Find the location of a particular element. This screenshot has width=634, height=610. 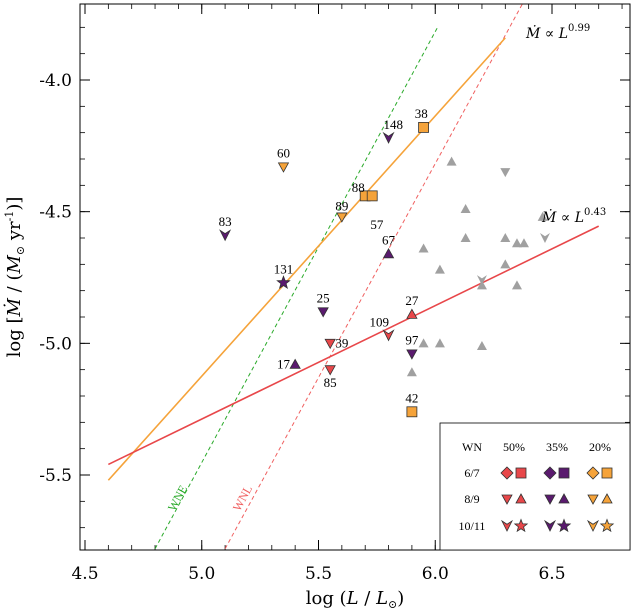

legend-row-label: 8/9 is located at coordinates (471, 499).